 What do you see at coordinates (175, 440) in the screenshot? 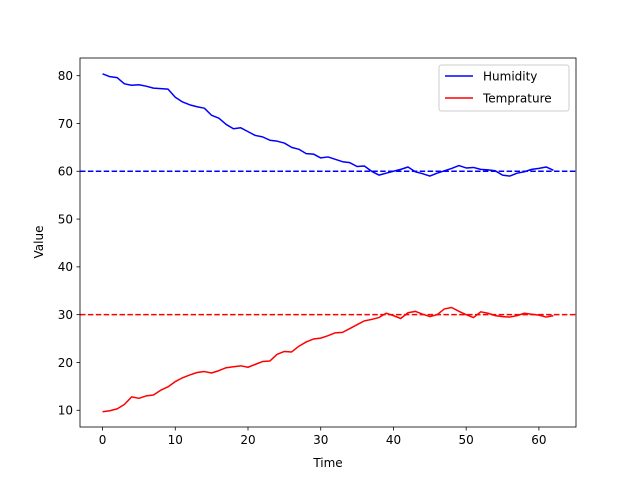
I see `x-tick-label: 10` at bounding box center [175, 440].